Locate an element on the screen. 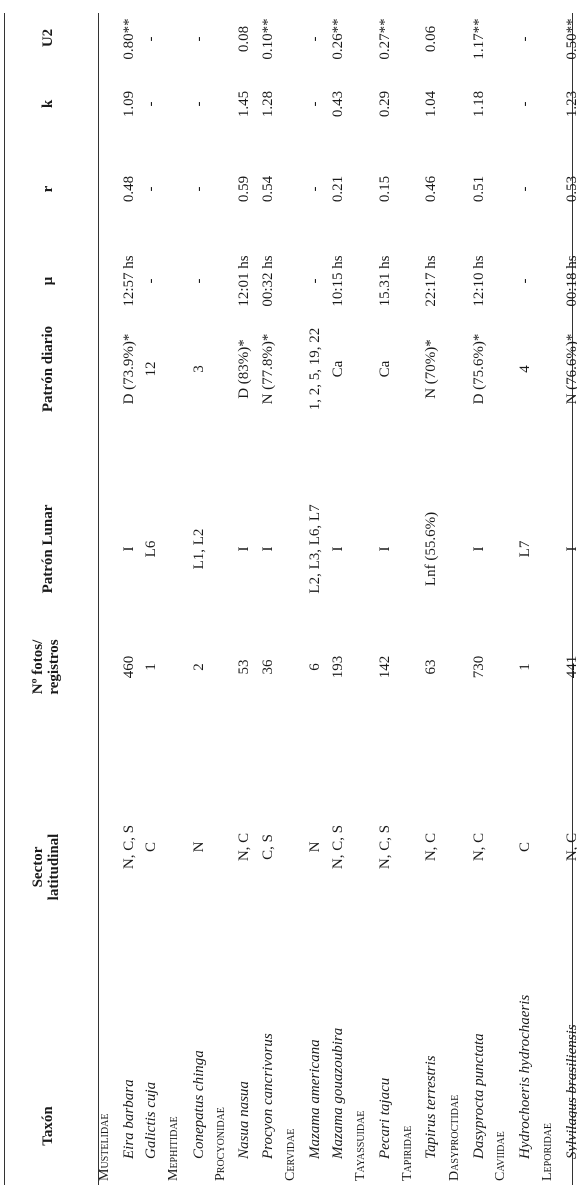 The image size is (577, 1199). cell-r: 0.53 is located at coordinates (570, 189).